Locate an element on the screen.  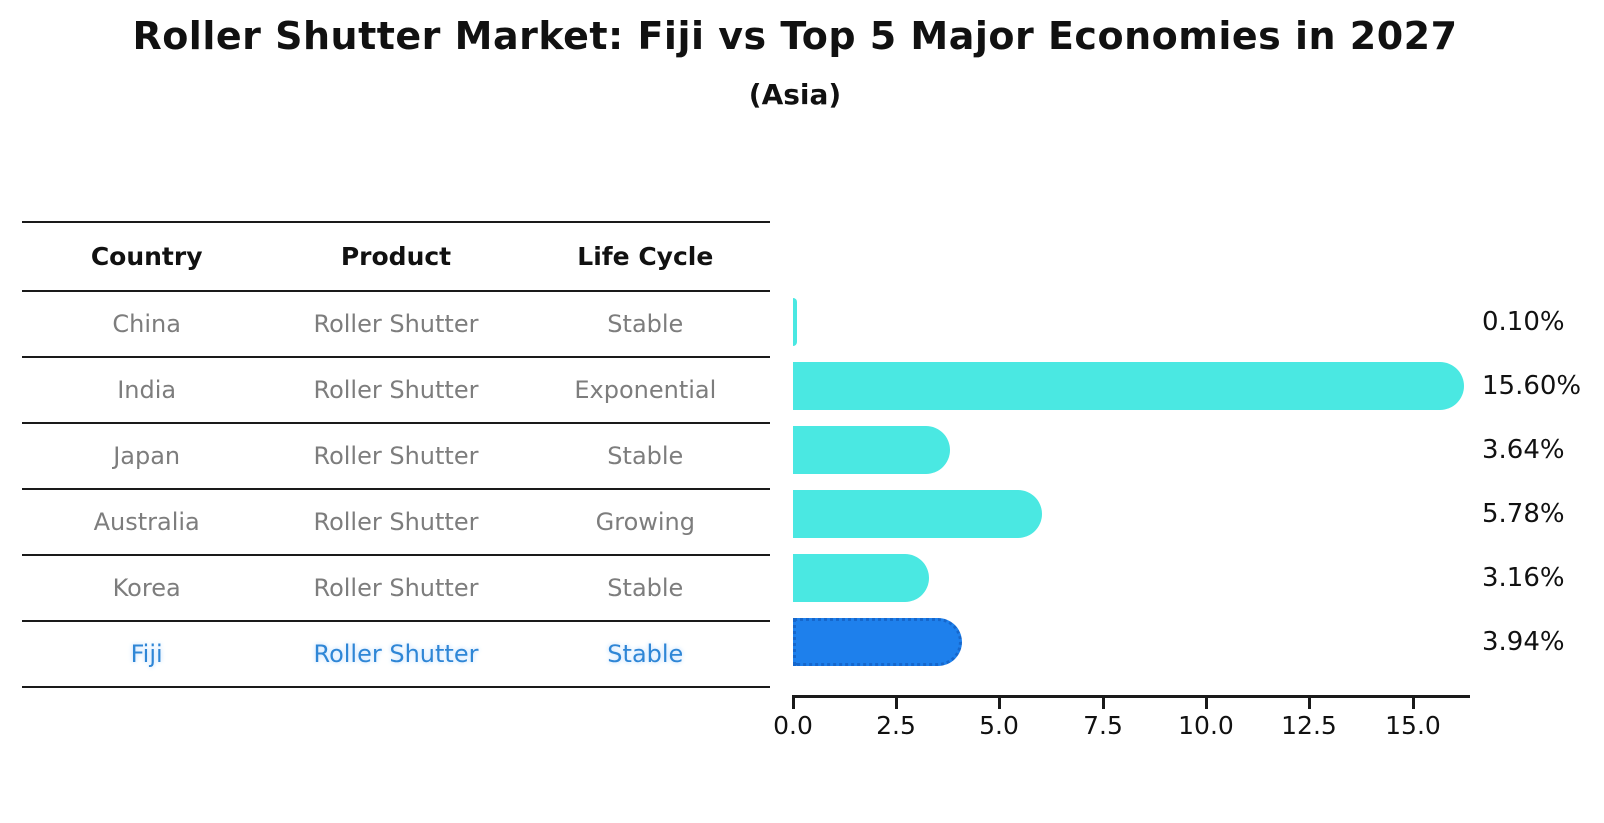
value-label-korea: 3.16% is located at coordinates (1523, 578).